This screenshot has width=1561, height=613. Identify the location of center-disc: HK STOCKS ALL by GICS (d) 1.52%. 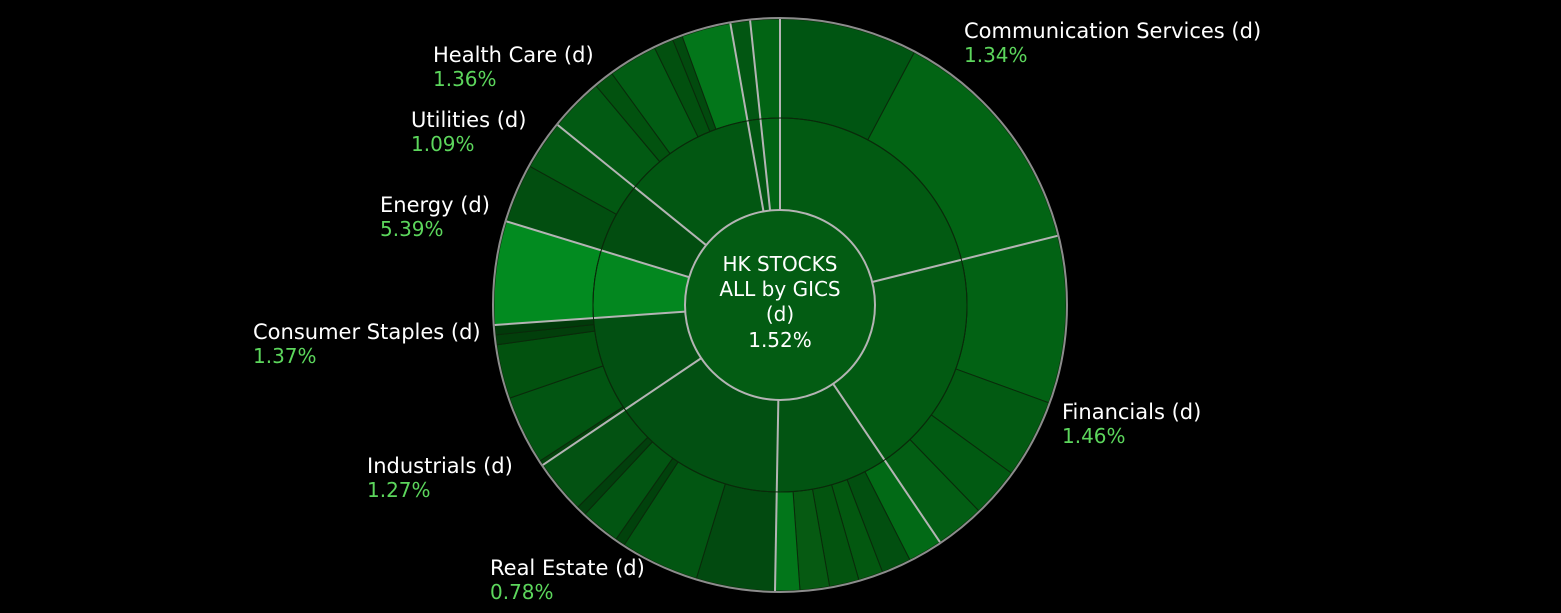
(780, 305).